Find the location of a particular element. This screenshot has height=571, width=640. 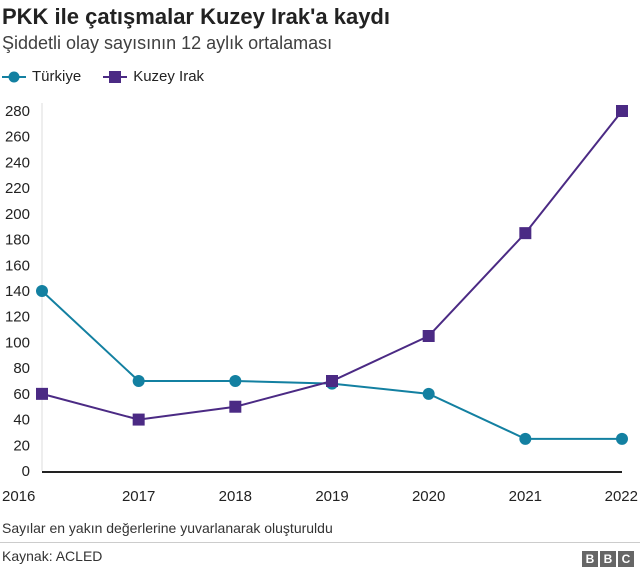

y-tick-label: 180 is located at coordinates (17, 240).